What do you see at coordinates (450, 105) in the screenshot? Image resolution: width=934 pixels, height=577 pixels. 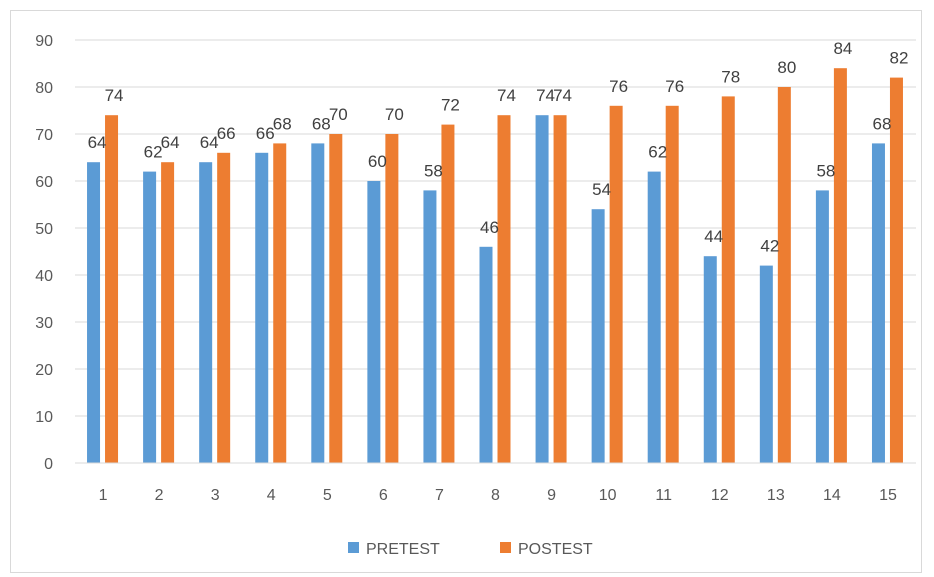 I see `data-label-postest-7: 72` at bounding box center [450, 105].